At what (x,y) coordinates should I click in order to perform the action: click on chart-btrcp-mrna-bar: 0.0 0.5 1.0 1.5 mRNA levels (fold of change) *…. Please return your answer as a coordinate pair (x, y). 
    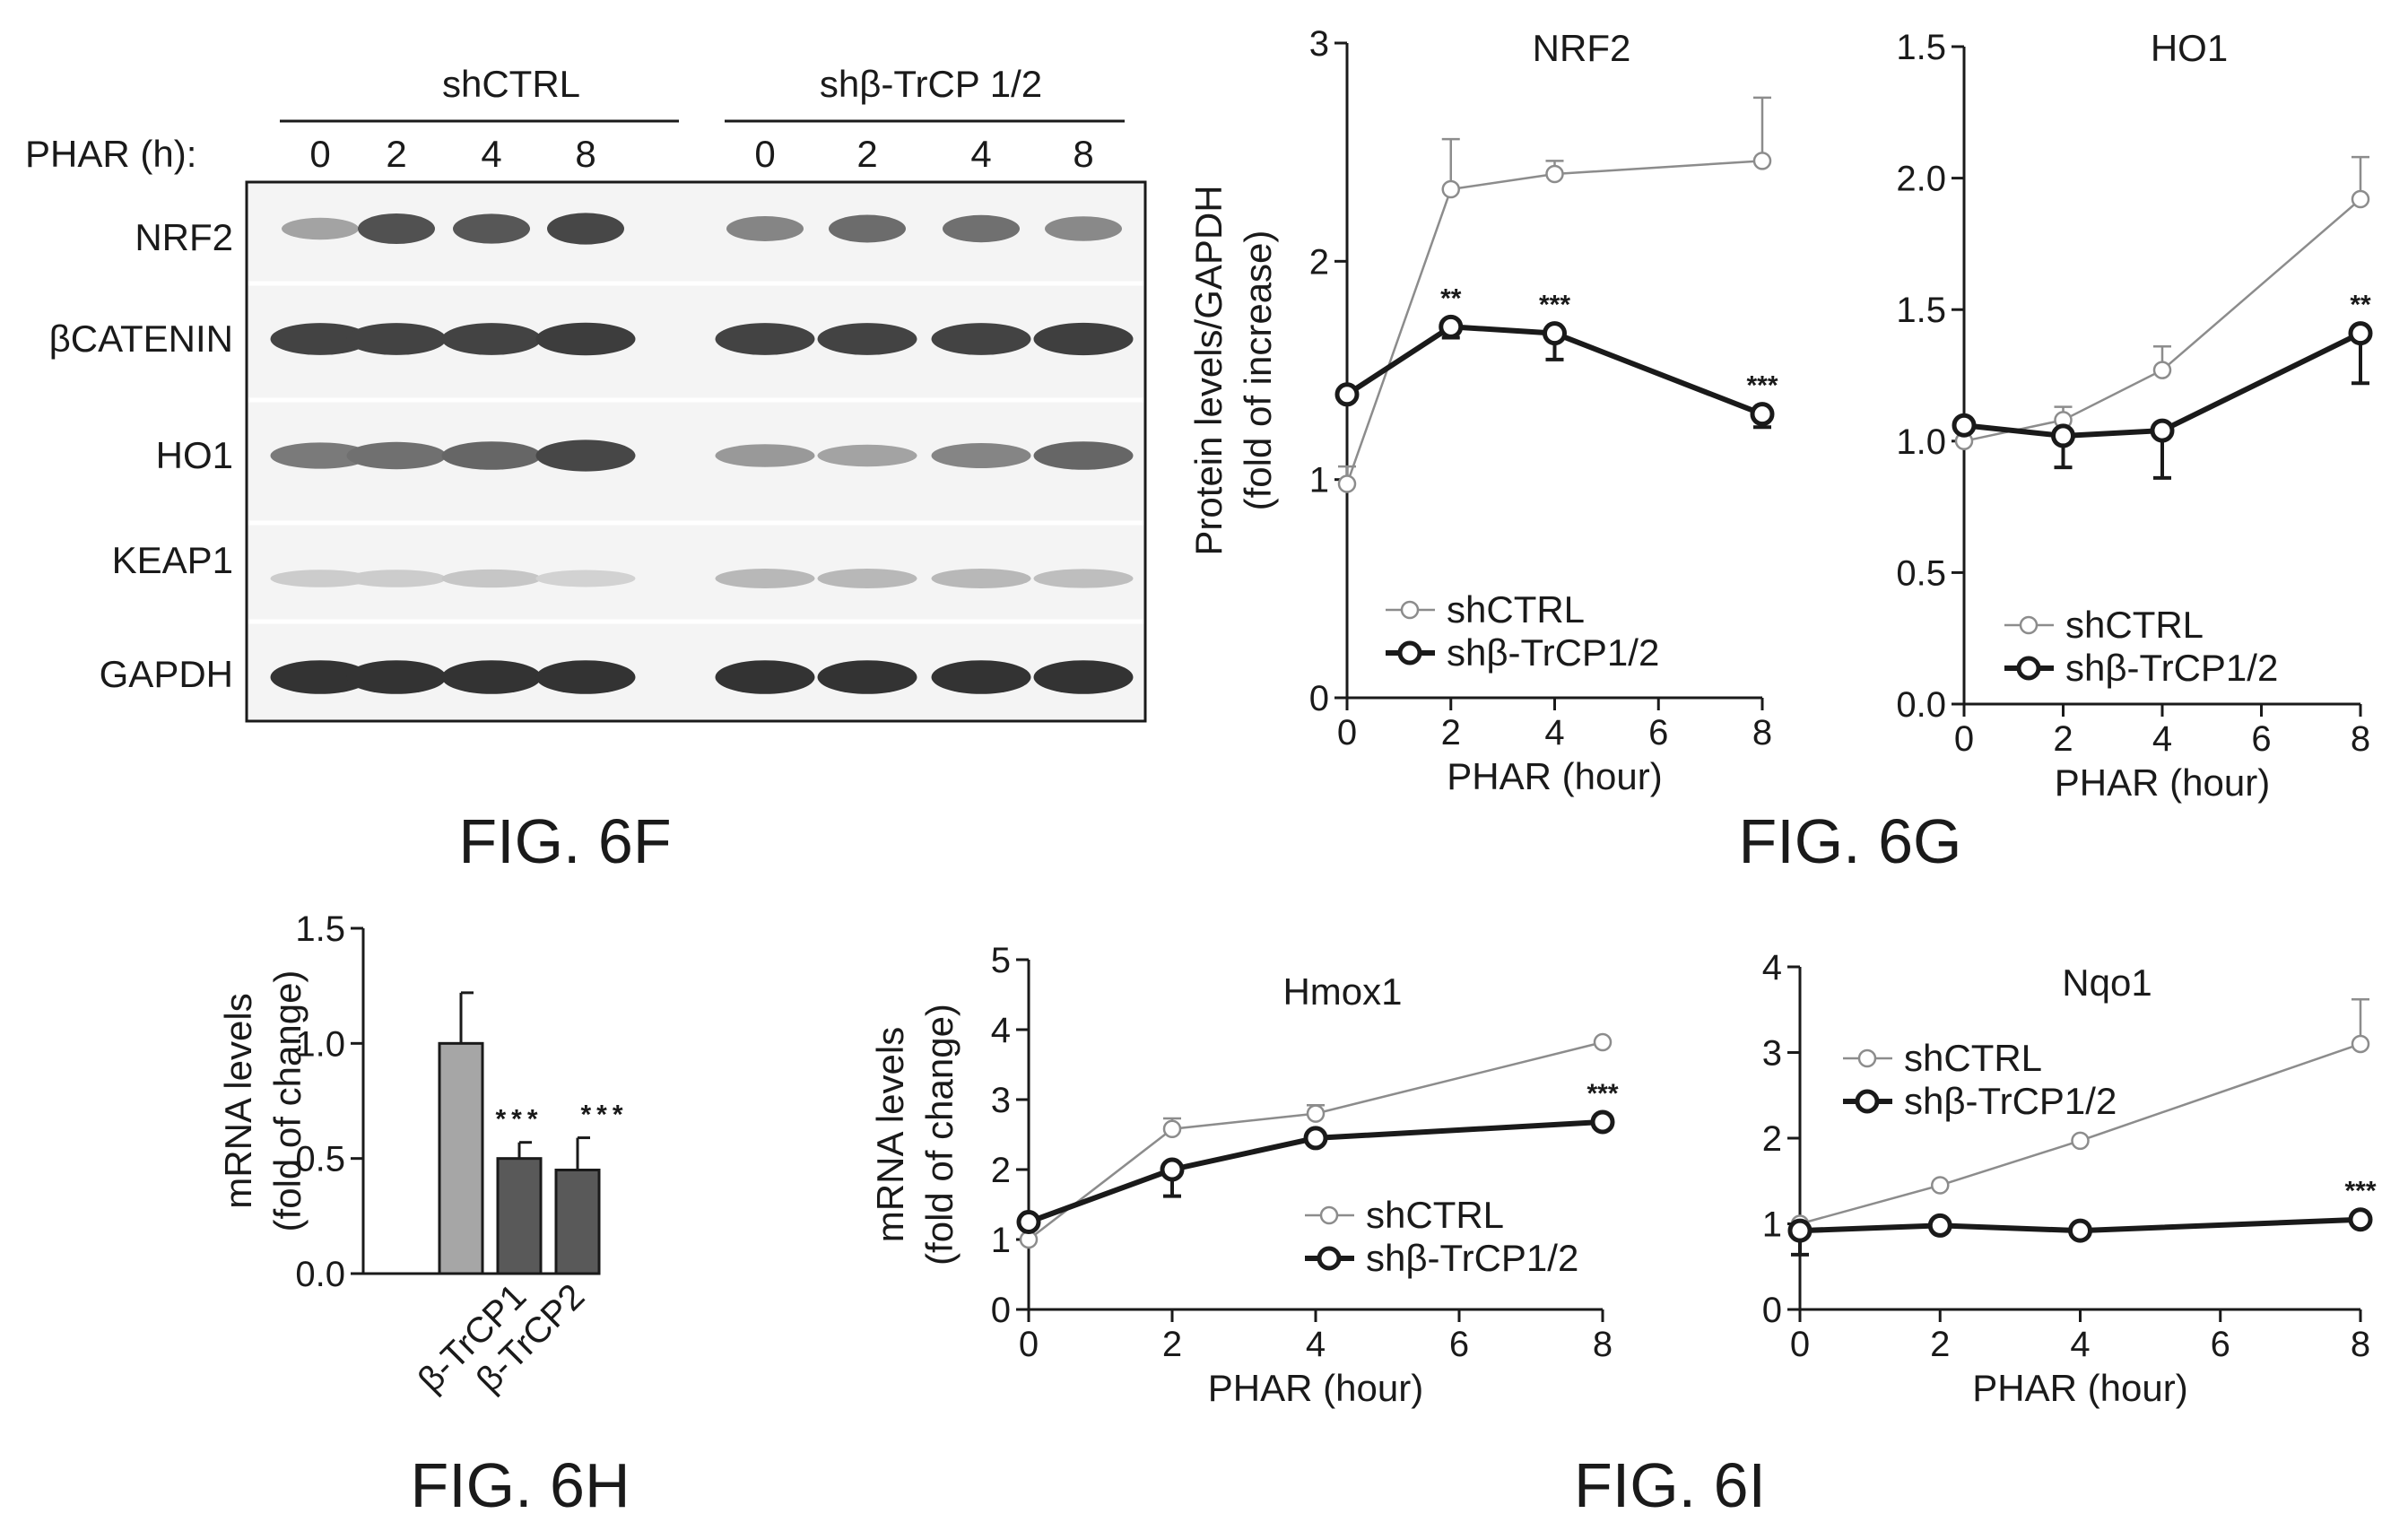
    Looking at the image, I should click on (420, 1154).